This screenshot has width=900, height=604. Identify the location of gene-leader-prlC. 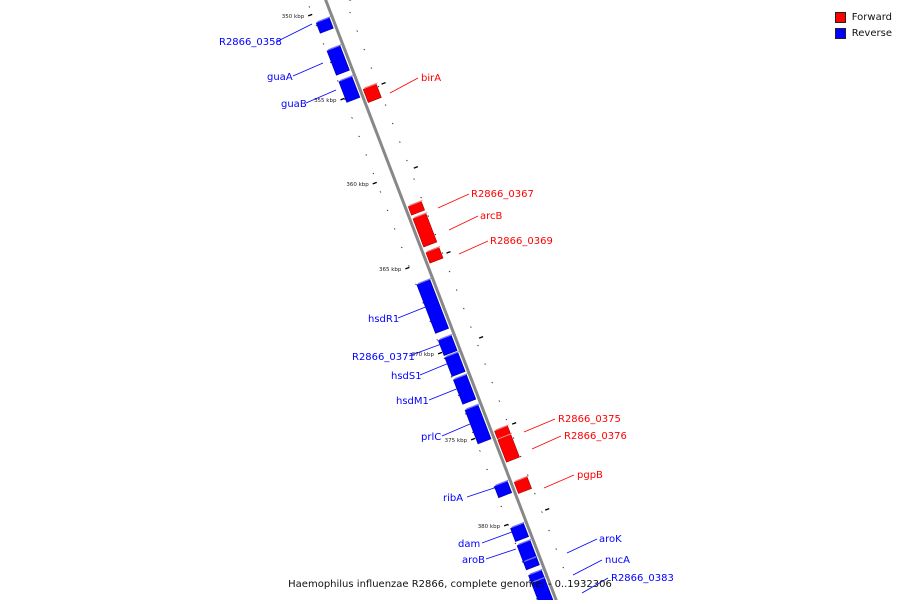
(456, 430).